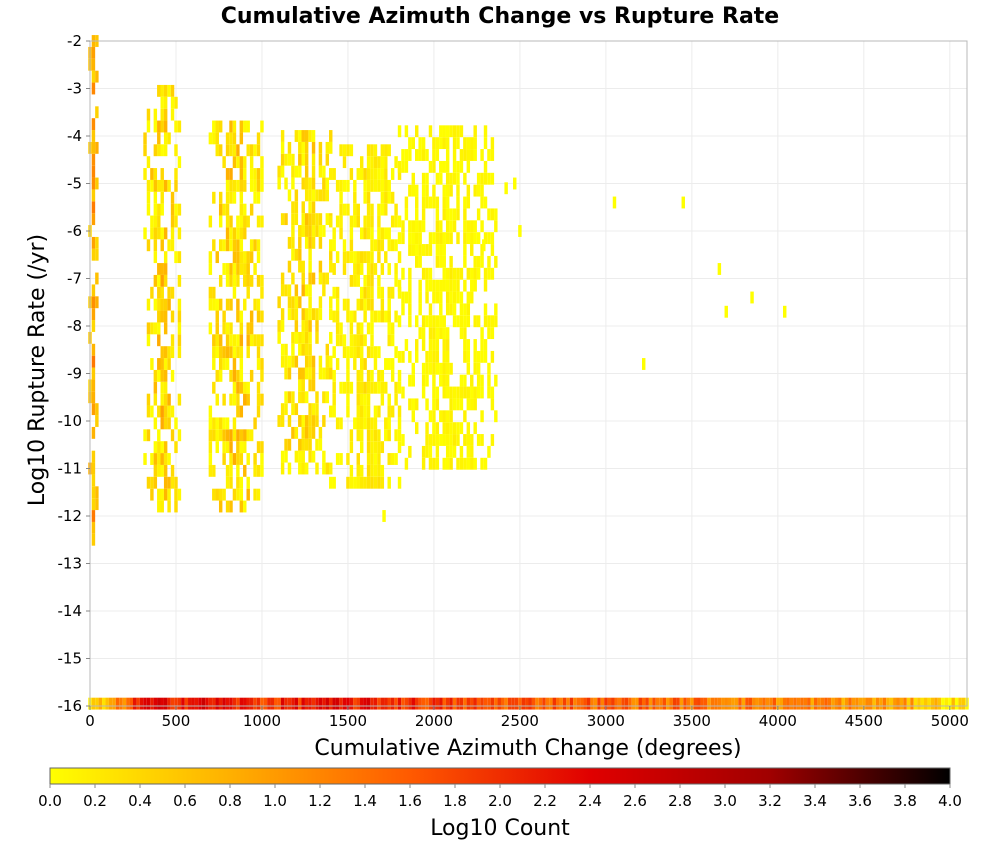  What do you see at coordinates (410, 801) in the screenshot?
I see `colorbar-tick-label: 1.6` at bounding box center [410, 801].